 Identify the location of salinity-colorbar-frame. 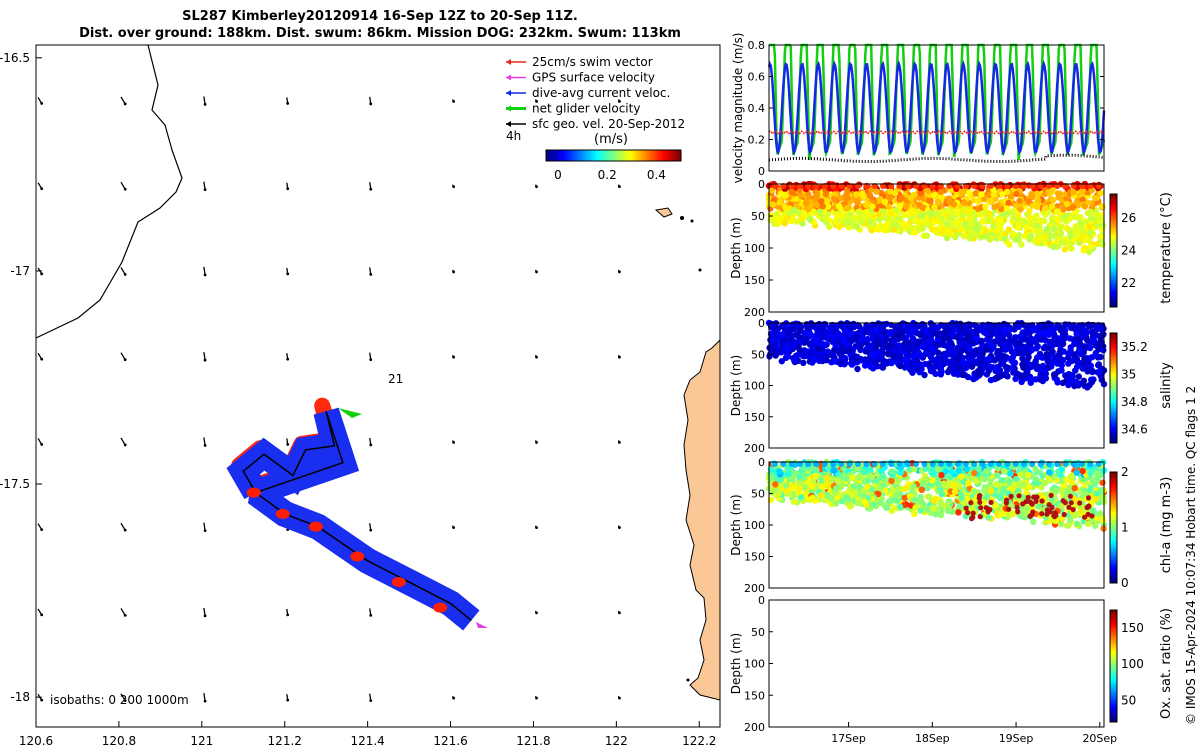
(1113, 388).